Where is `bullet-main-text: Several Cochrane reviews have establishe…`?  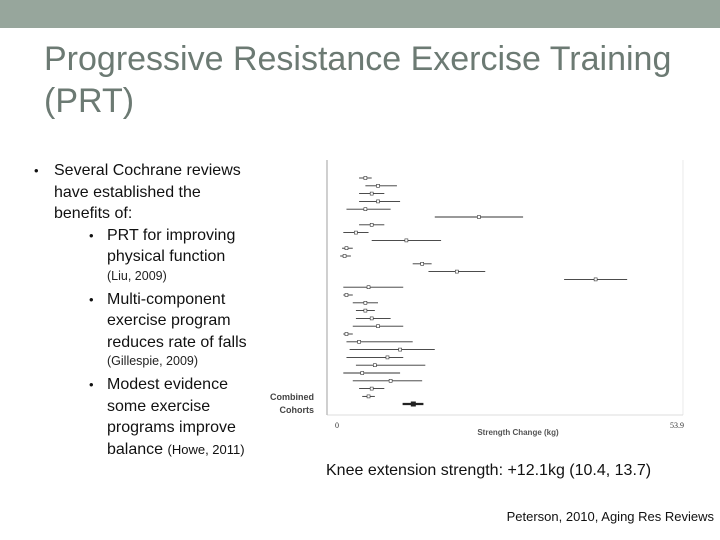 bullet-main-text: Several Cochrane reviews have establishe… is located at coordinates (147, 192).